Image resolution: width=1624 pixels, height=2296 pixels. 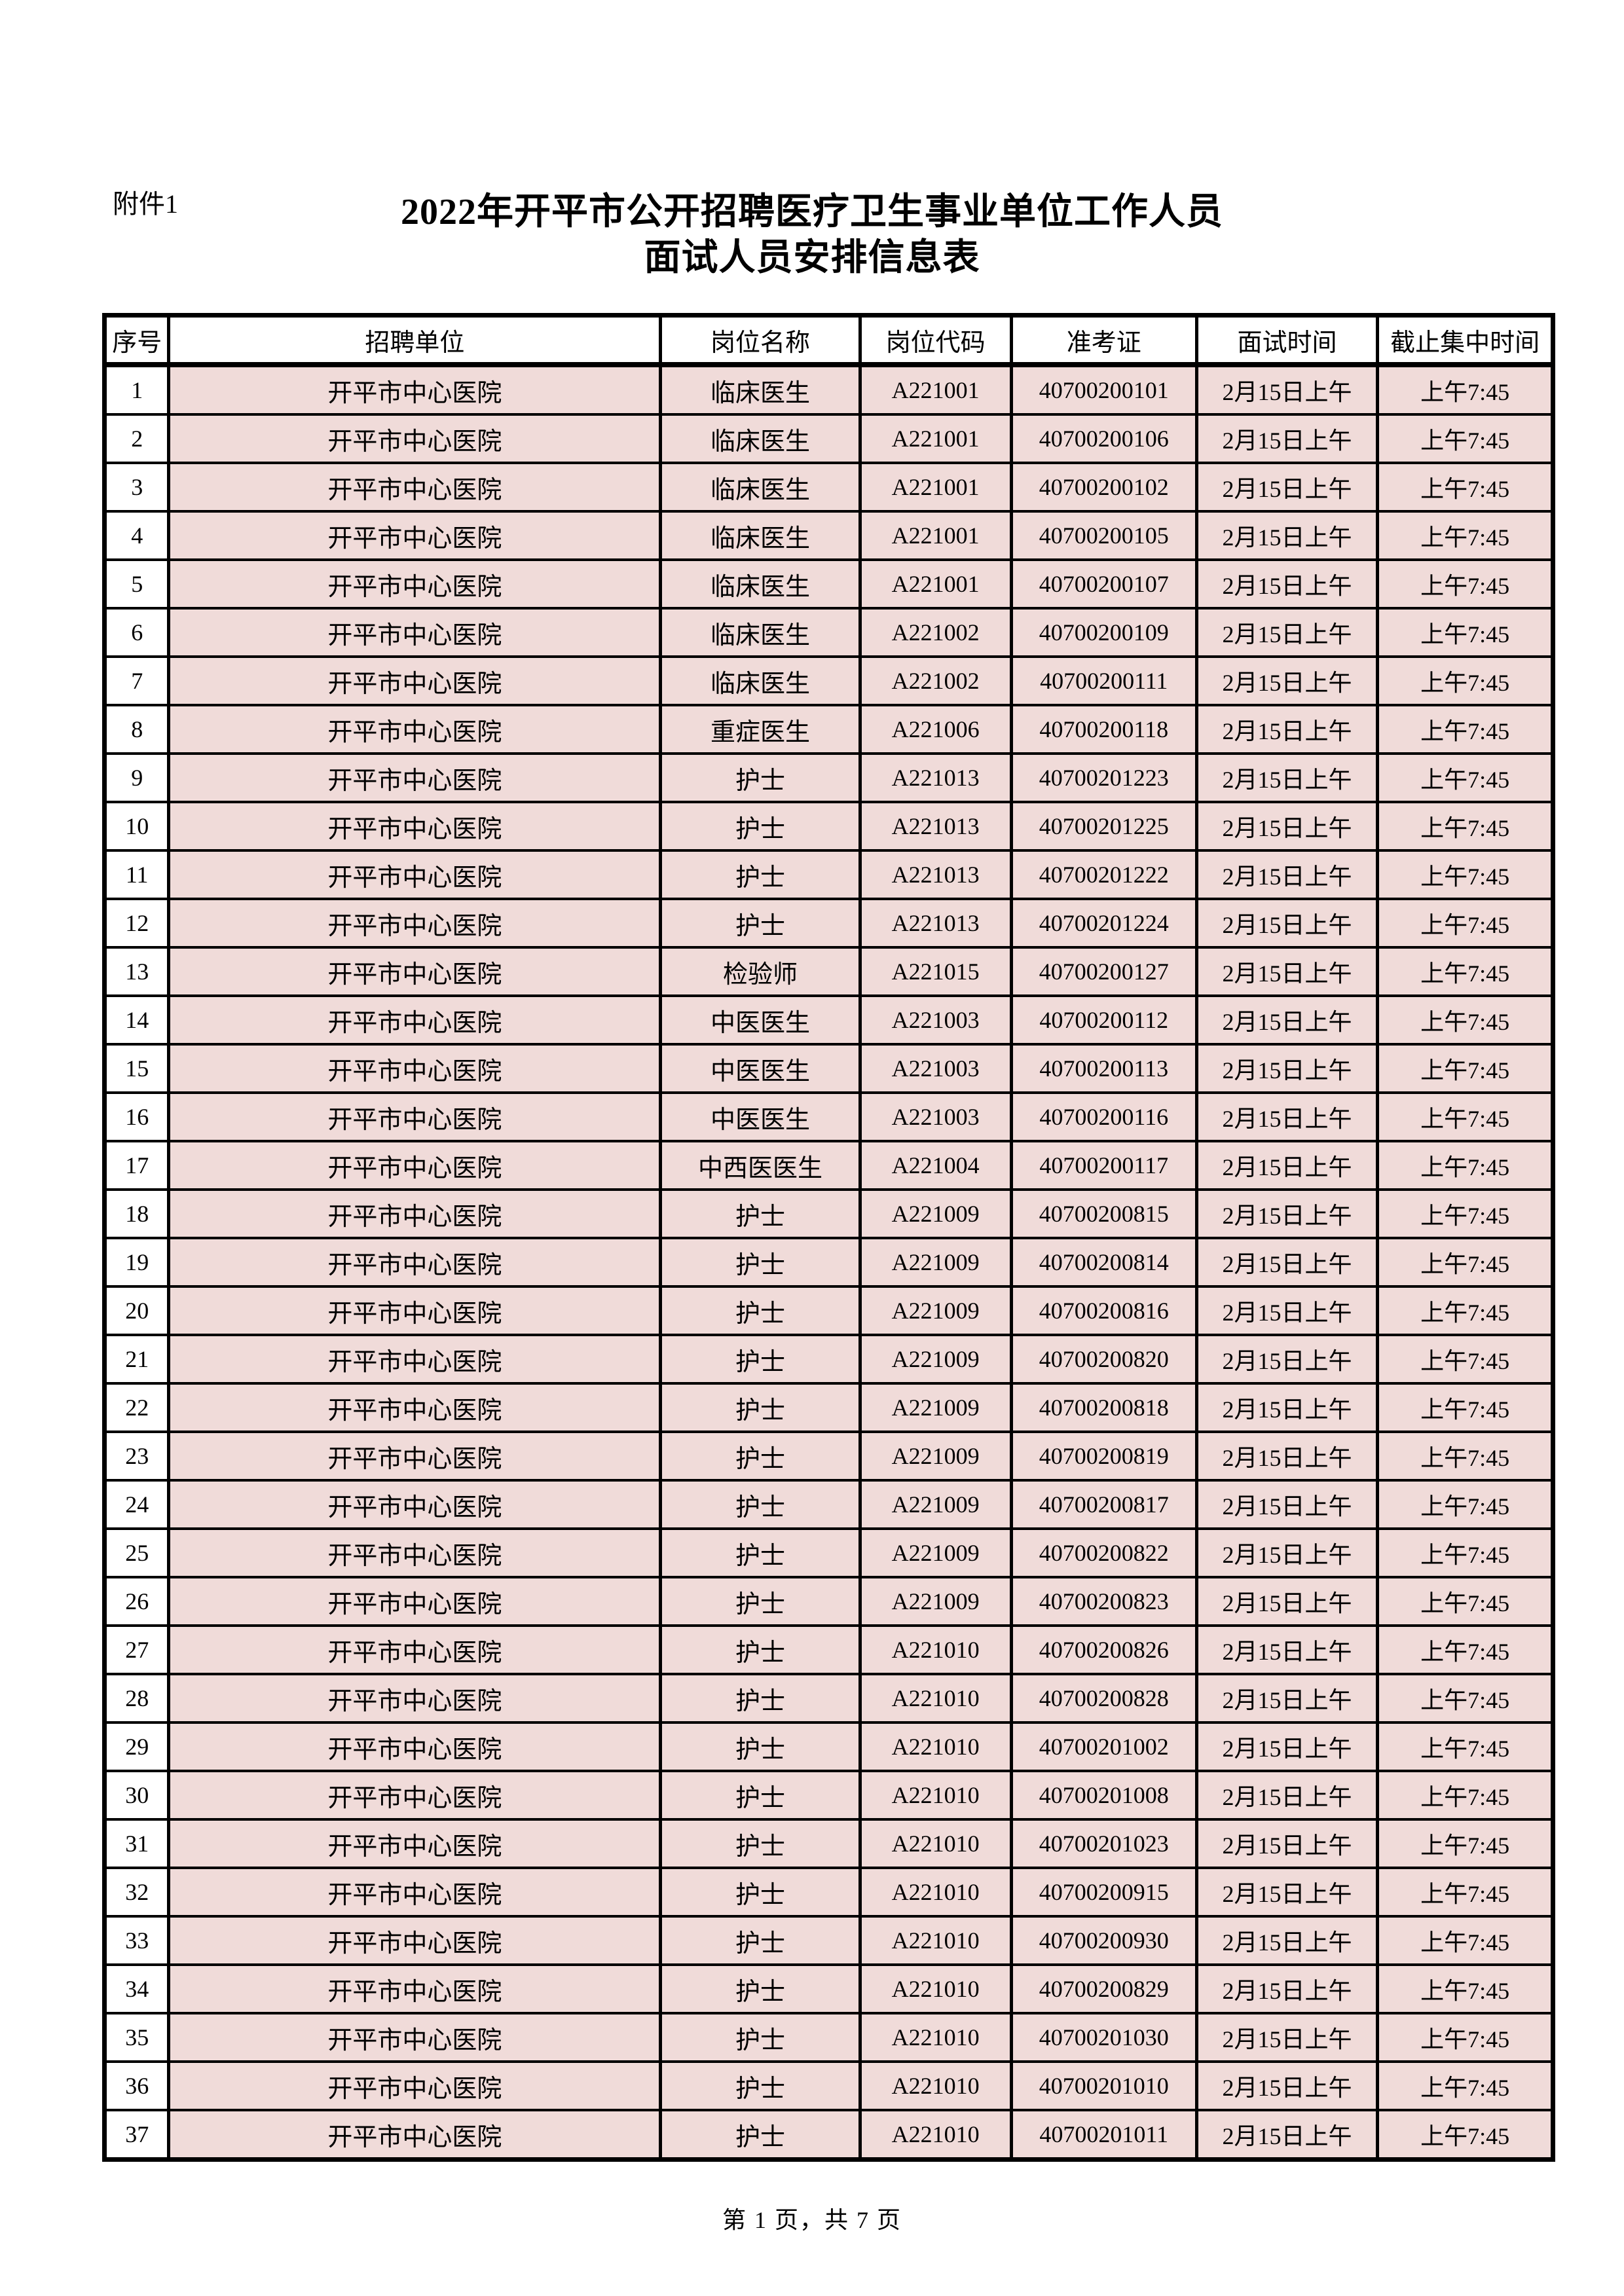 What do you see at coordinates (760, 1068) in the screenshot?
I see `cell-post: 中医医生` at bounding box center [760, 1068].